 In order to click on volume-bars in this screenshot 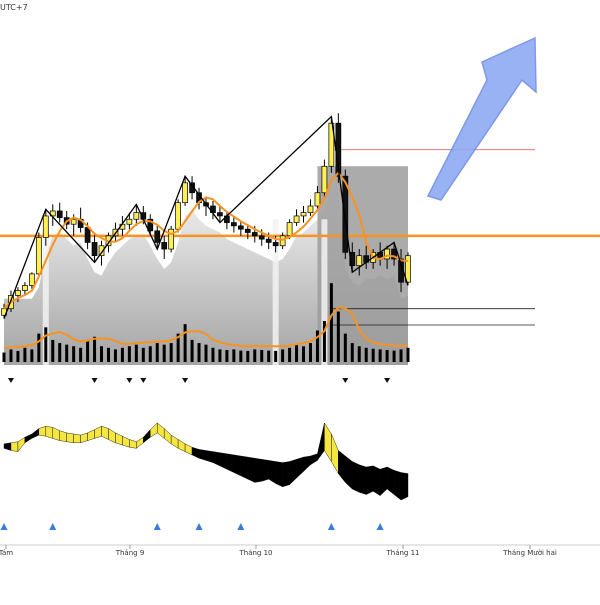, I will do `click(206, 322)`.